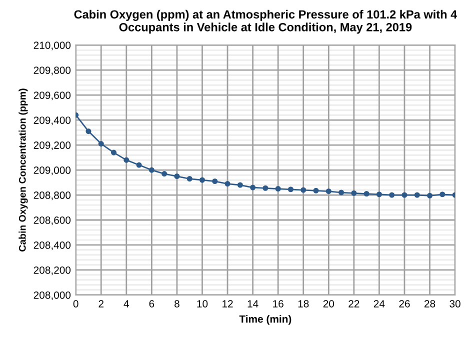 The height and width of the screenshot is (347, 474). What do you see at coordinates (52, 171) in the screenshot?
I see `y-tick-label: 209,000` at bounding box center [52, 171].